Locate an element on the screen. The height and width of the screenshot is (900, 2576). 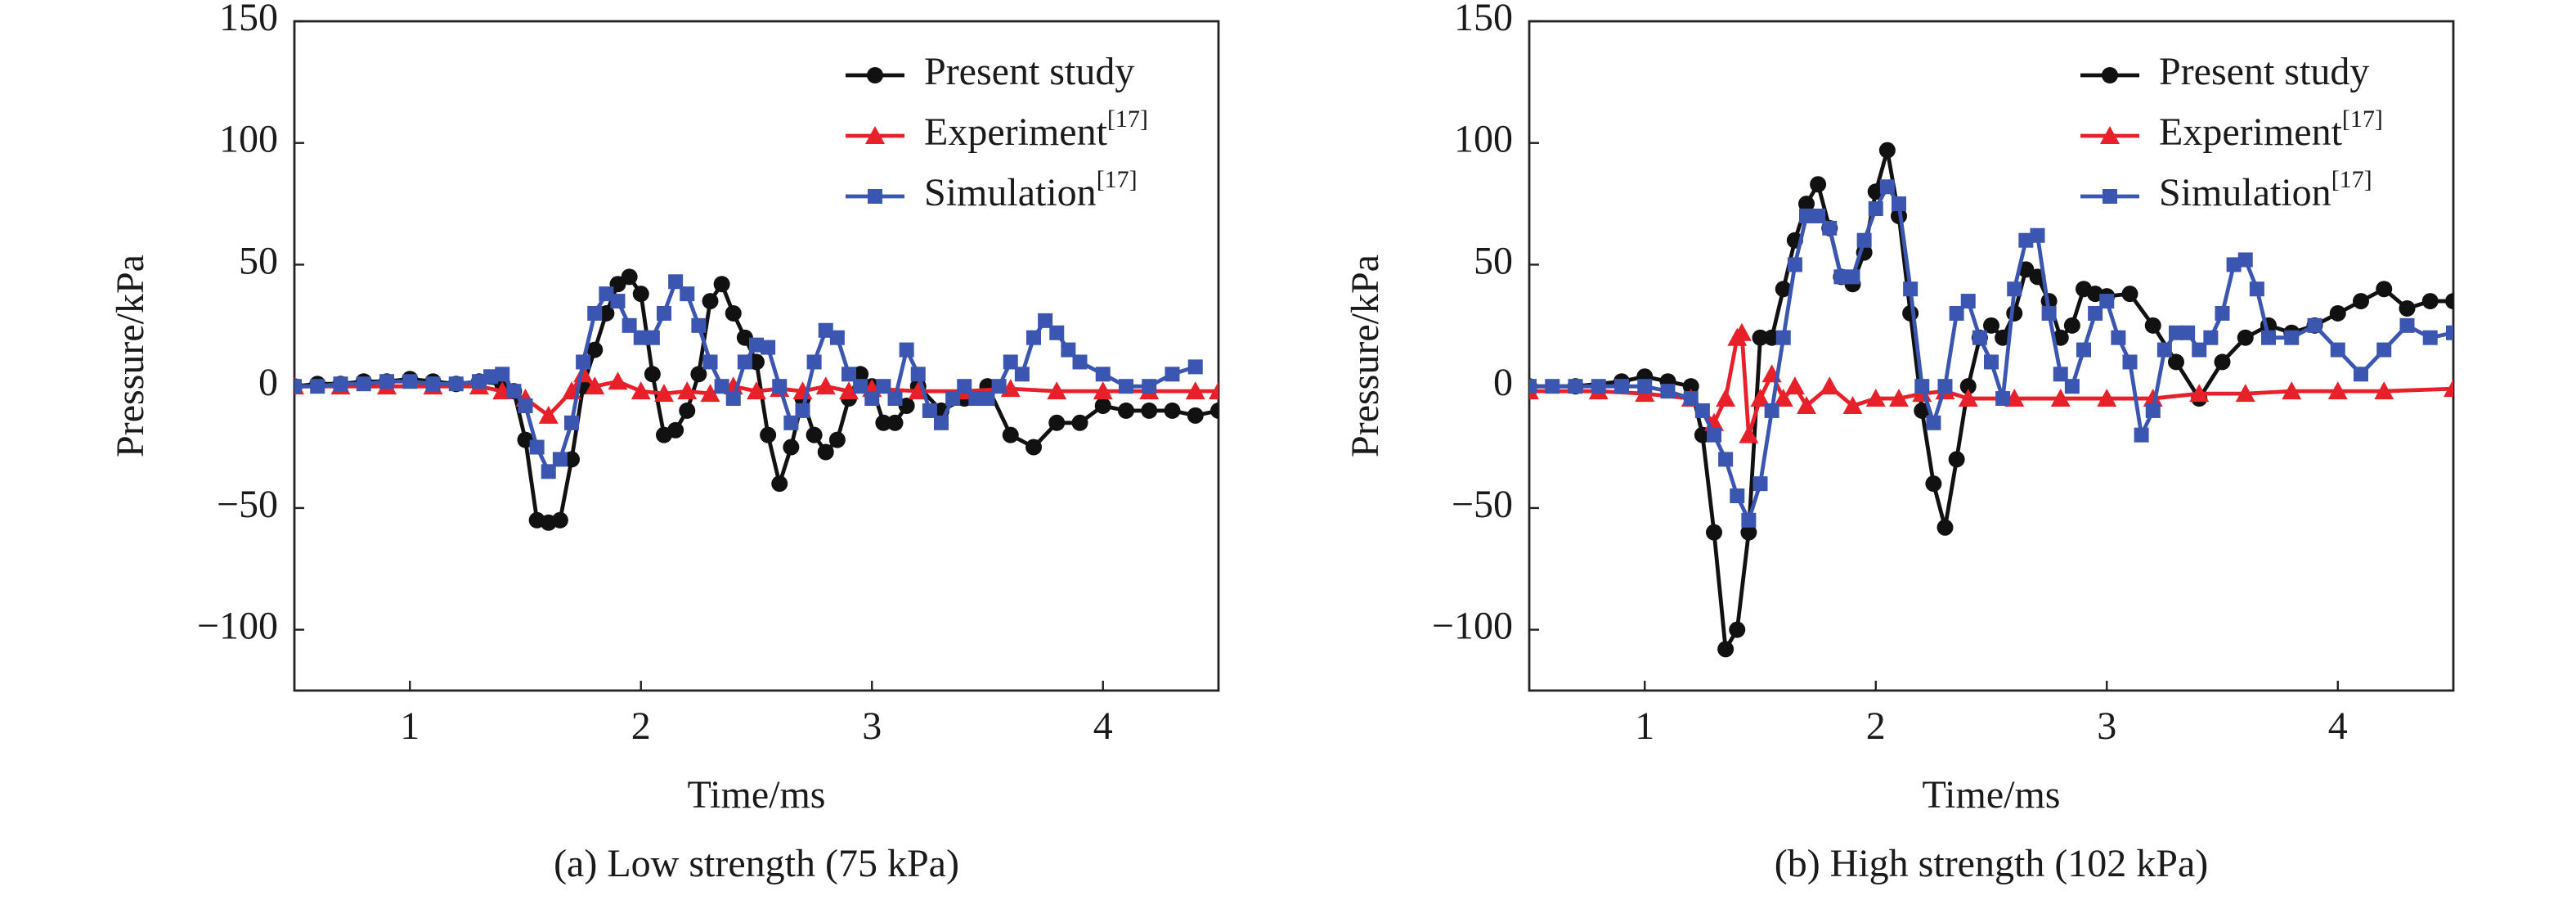
y-axis-label: Pressure/kPa is located at coordinates (1366, 356).